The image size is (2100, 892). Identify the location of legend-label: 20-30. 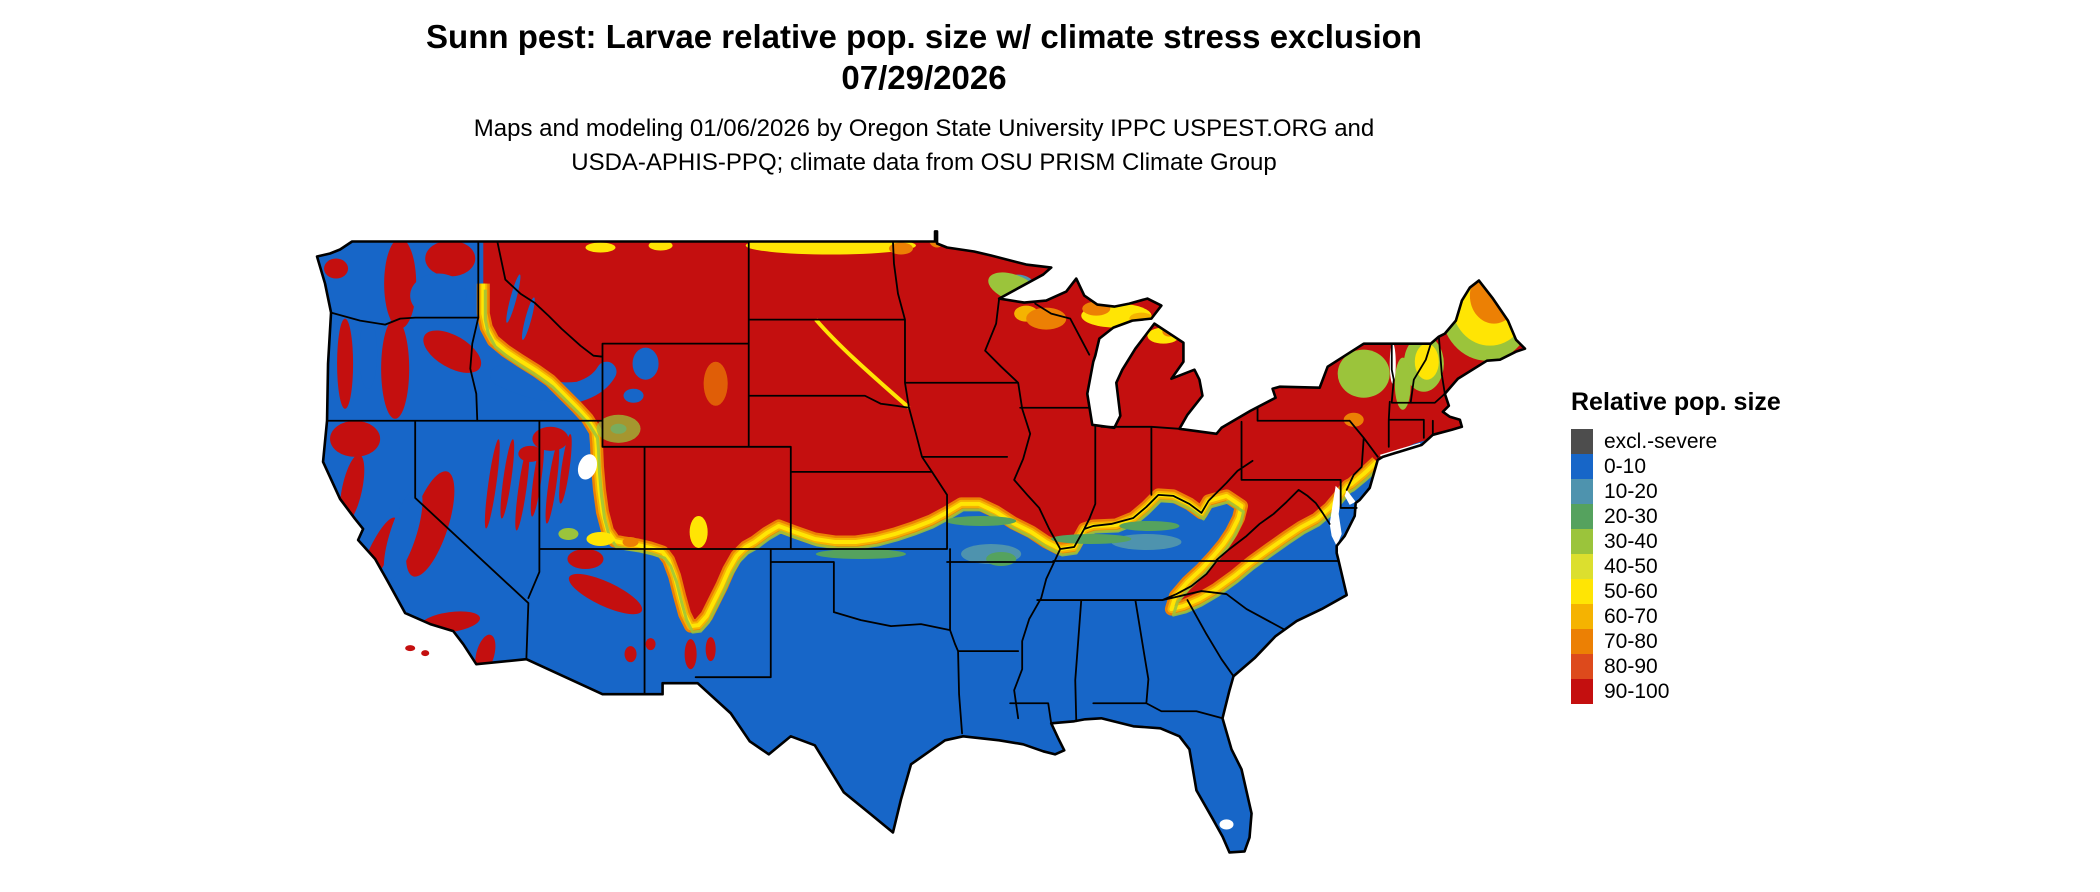
(1631, 516).